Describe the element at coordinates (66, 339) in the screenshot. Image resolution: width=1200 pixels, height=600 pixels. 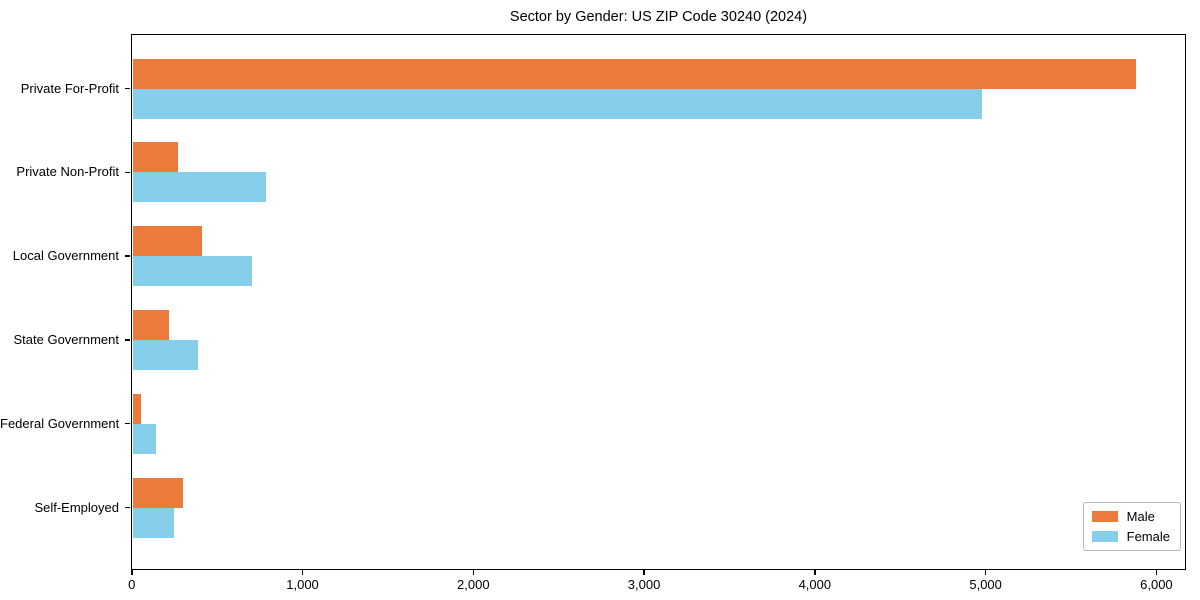
I see `y-tick-label: State Government` at that location.